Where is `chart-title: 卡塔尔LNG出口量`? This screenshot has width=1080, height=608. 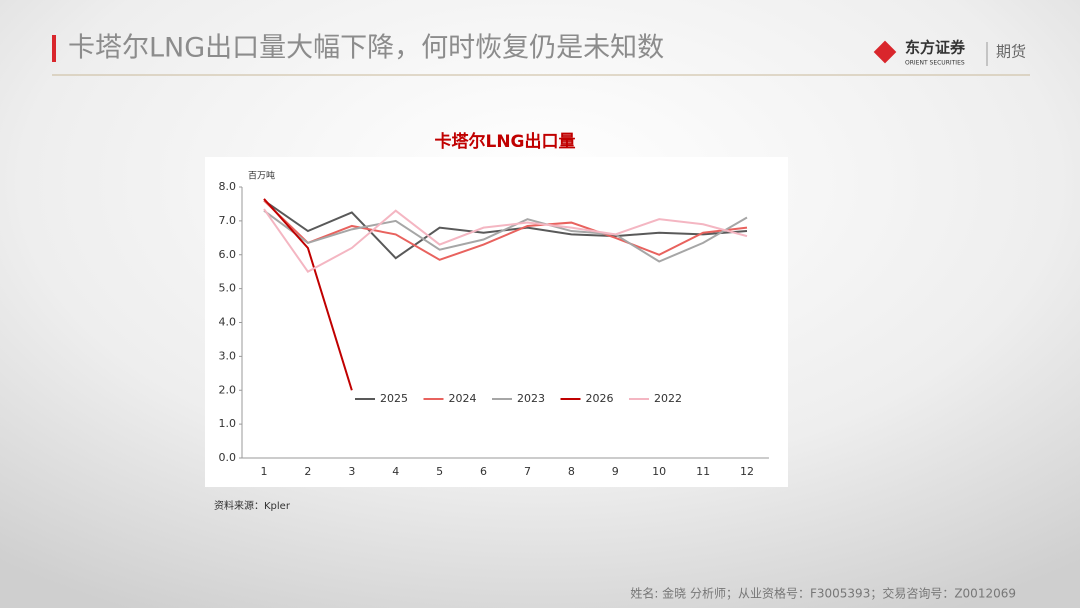
chart-title: 卡塔尔LNG出口量 is located at coordinates (504, 141).